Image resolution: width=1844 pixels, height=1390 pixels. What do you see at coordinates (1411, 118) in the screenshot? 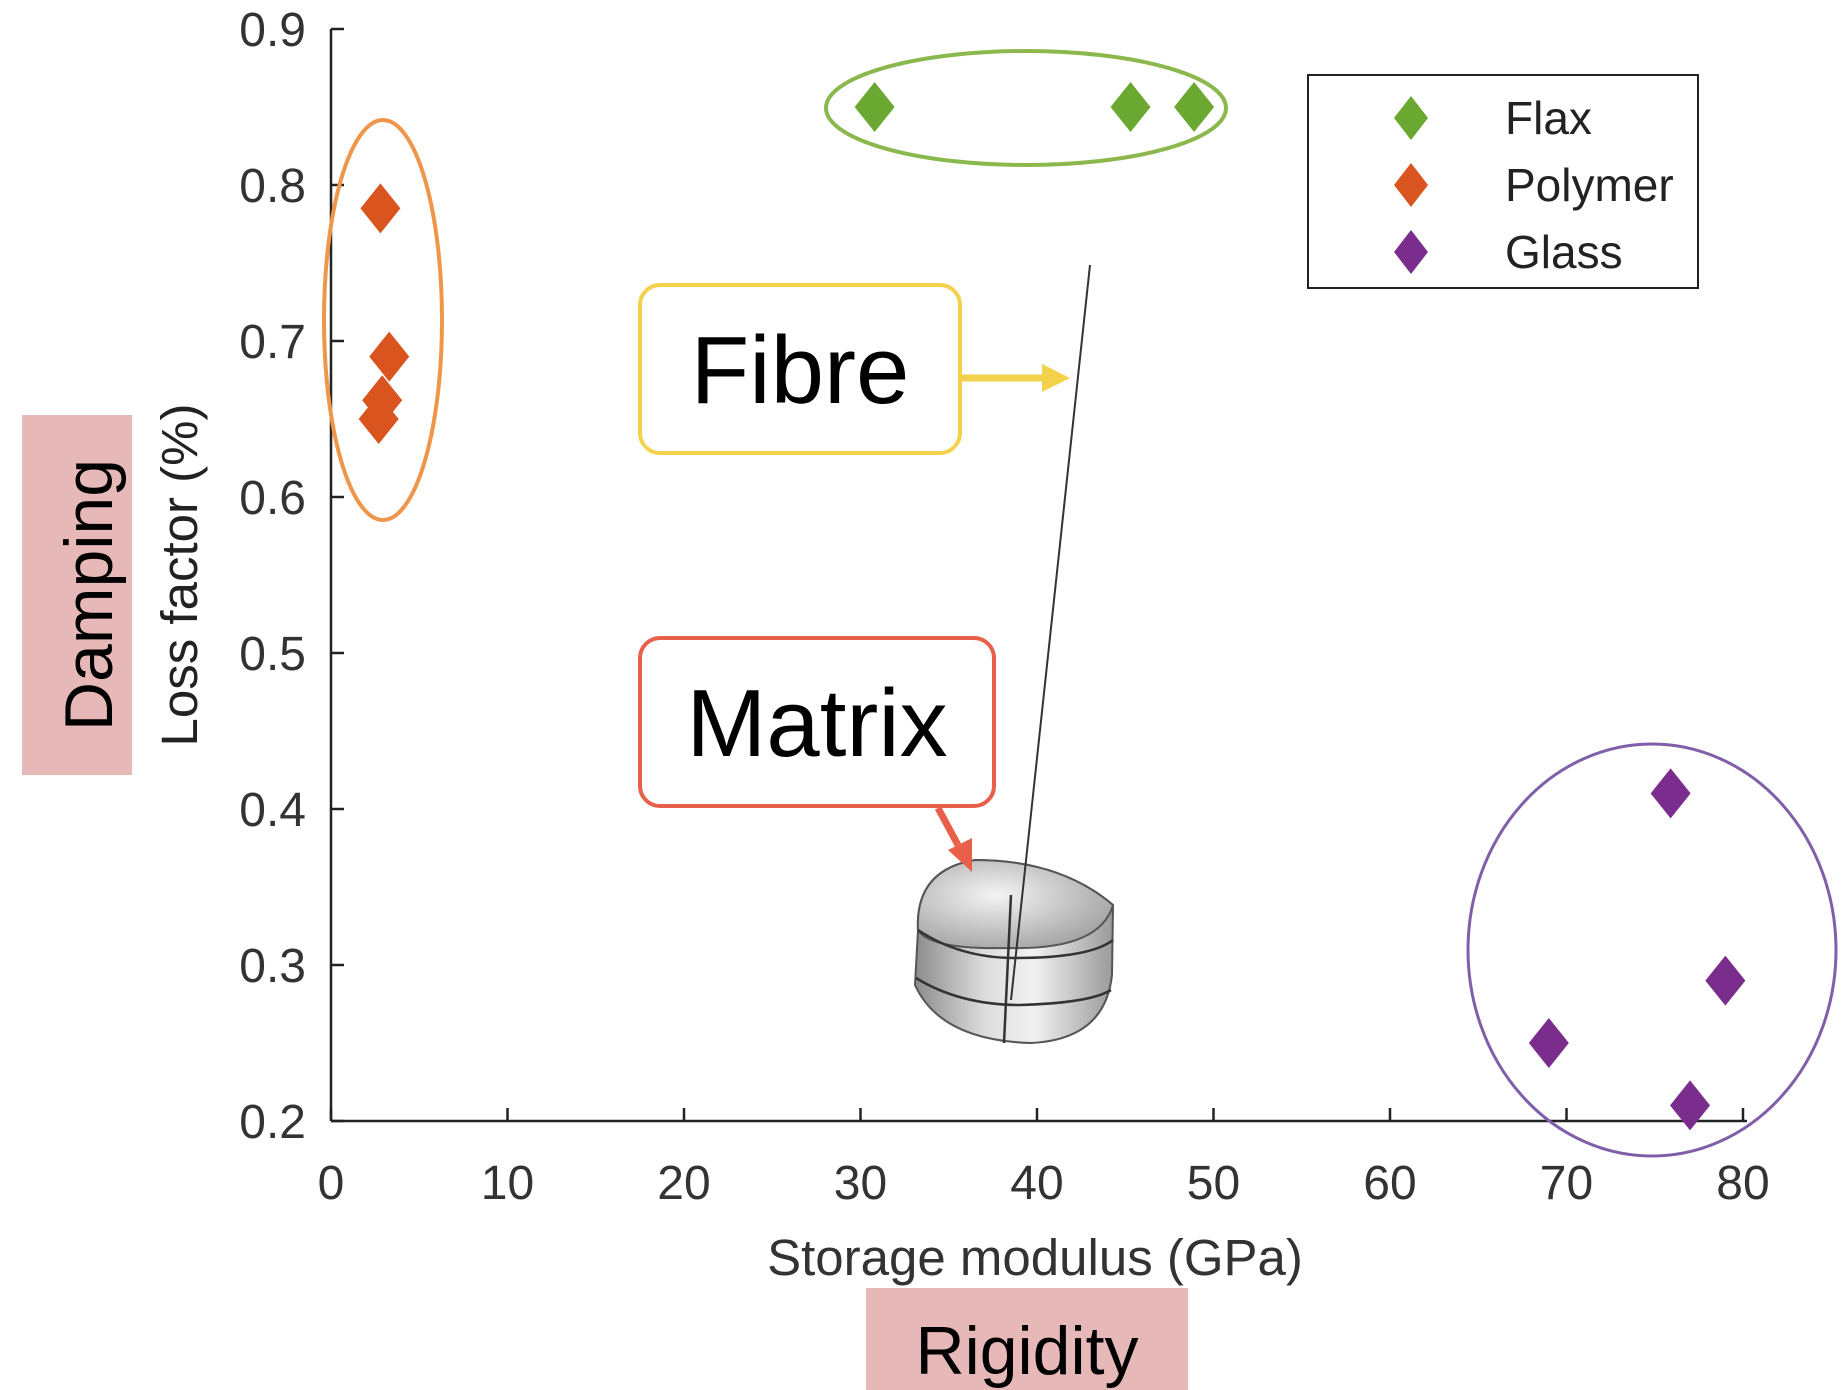
I see `legend-marker-flax` at bounding box center [1411, 118].